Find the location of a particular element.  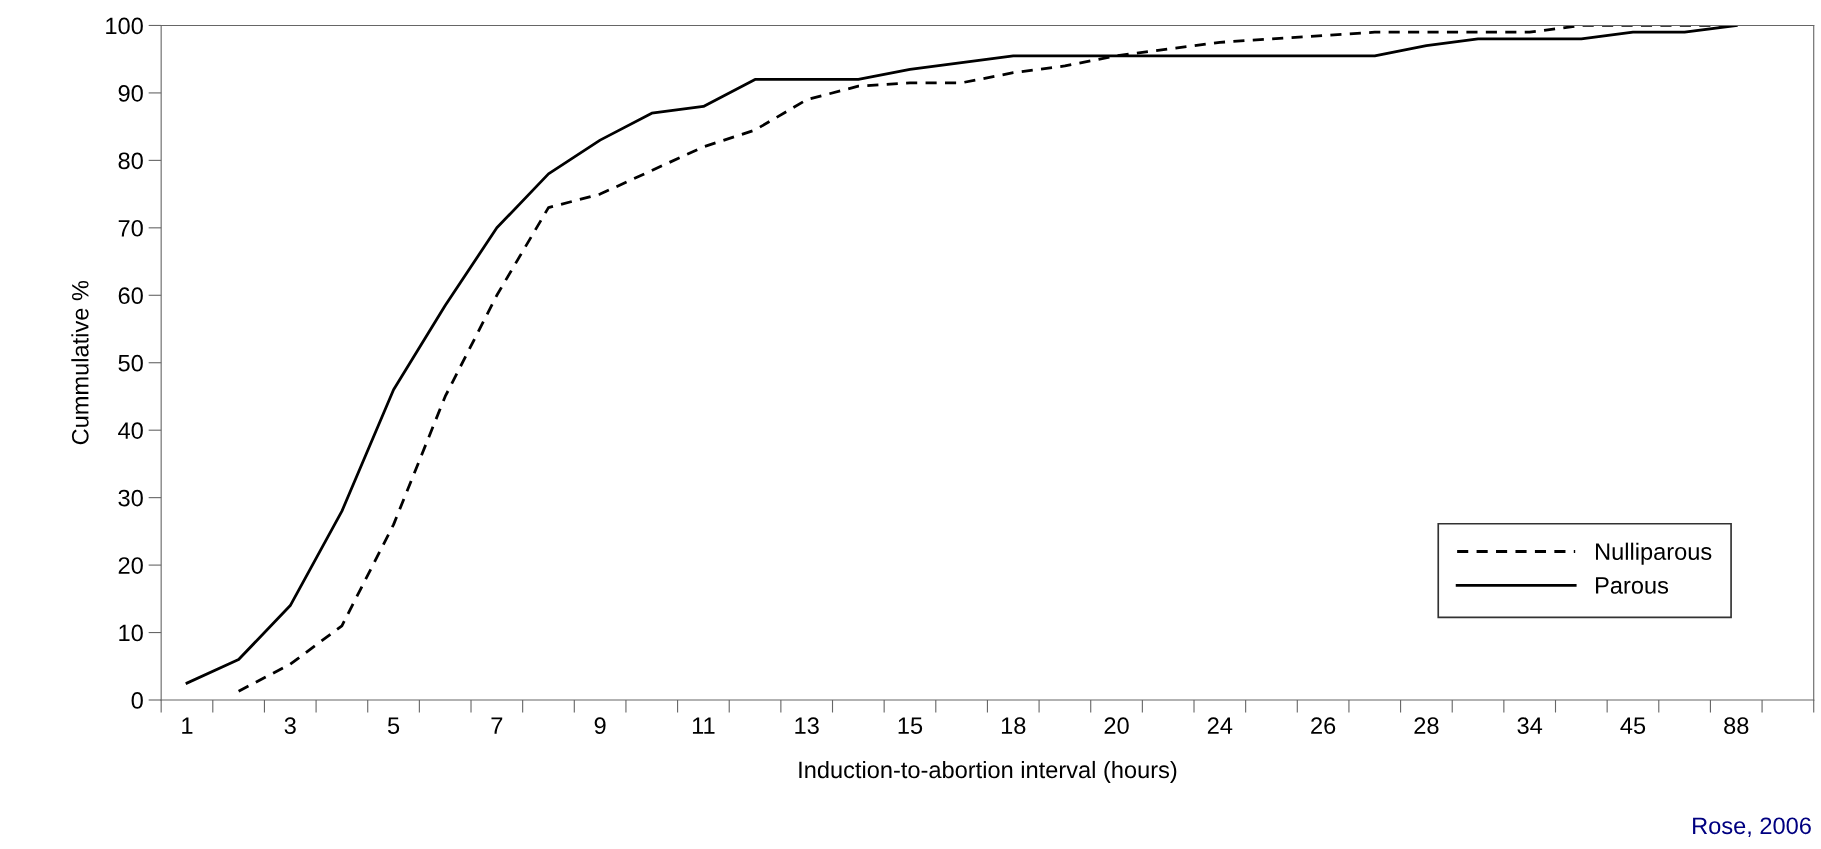

x-tick-label: 34 is located at coordinates (1530, 726).